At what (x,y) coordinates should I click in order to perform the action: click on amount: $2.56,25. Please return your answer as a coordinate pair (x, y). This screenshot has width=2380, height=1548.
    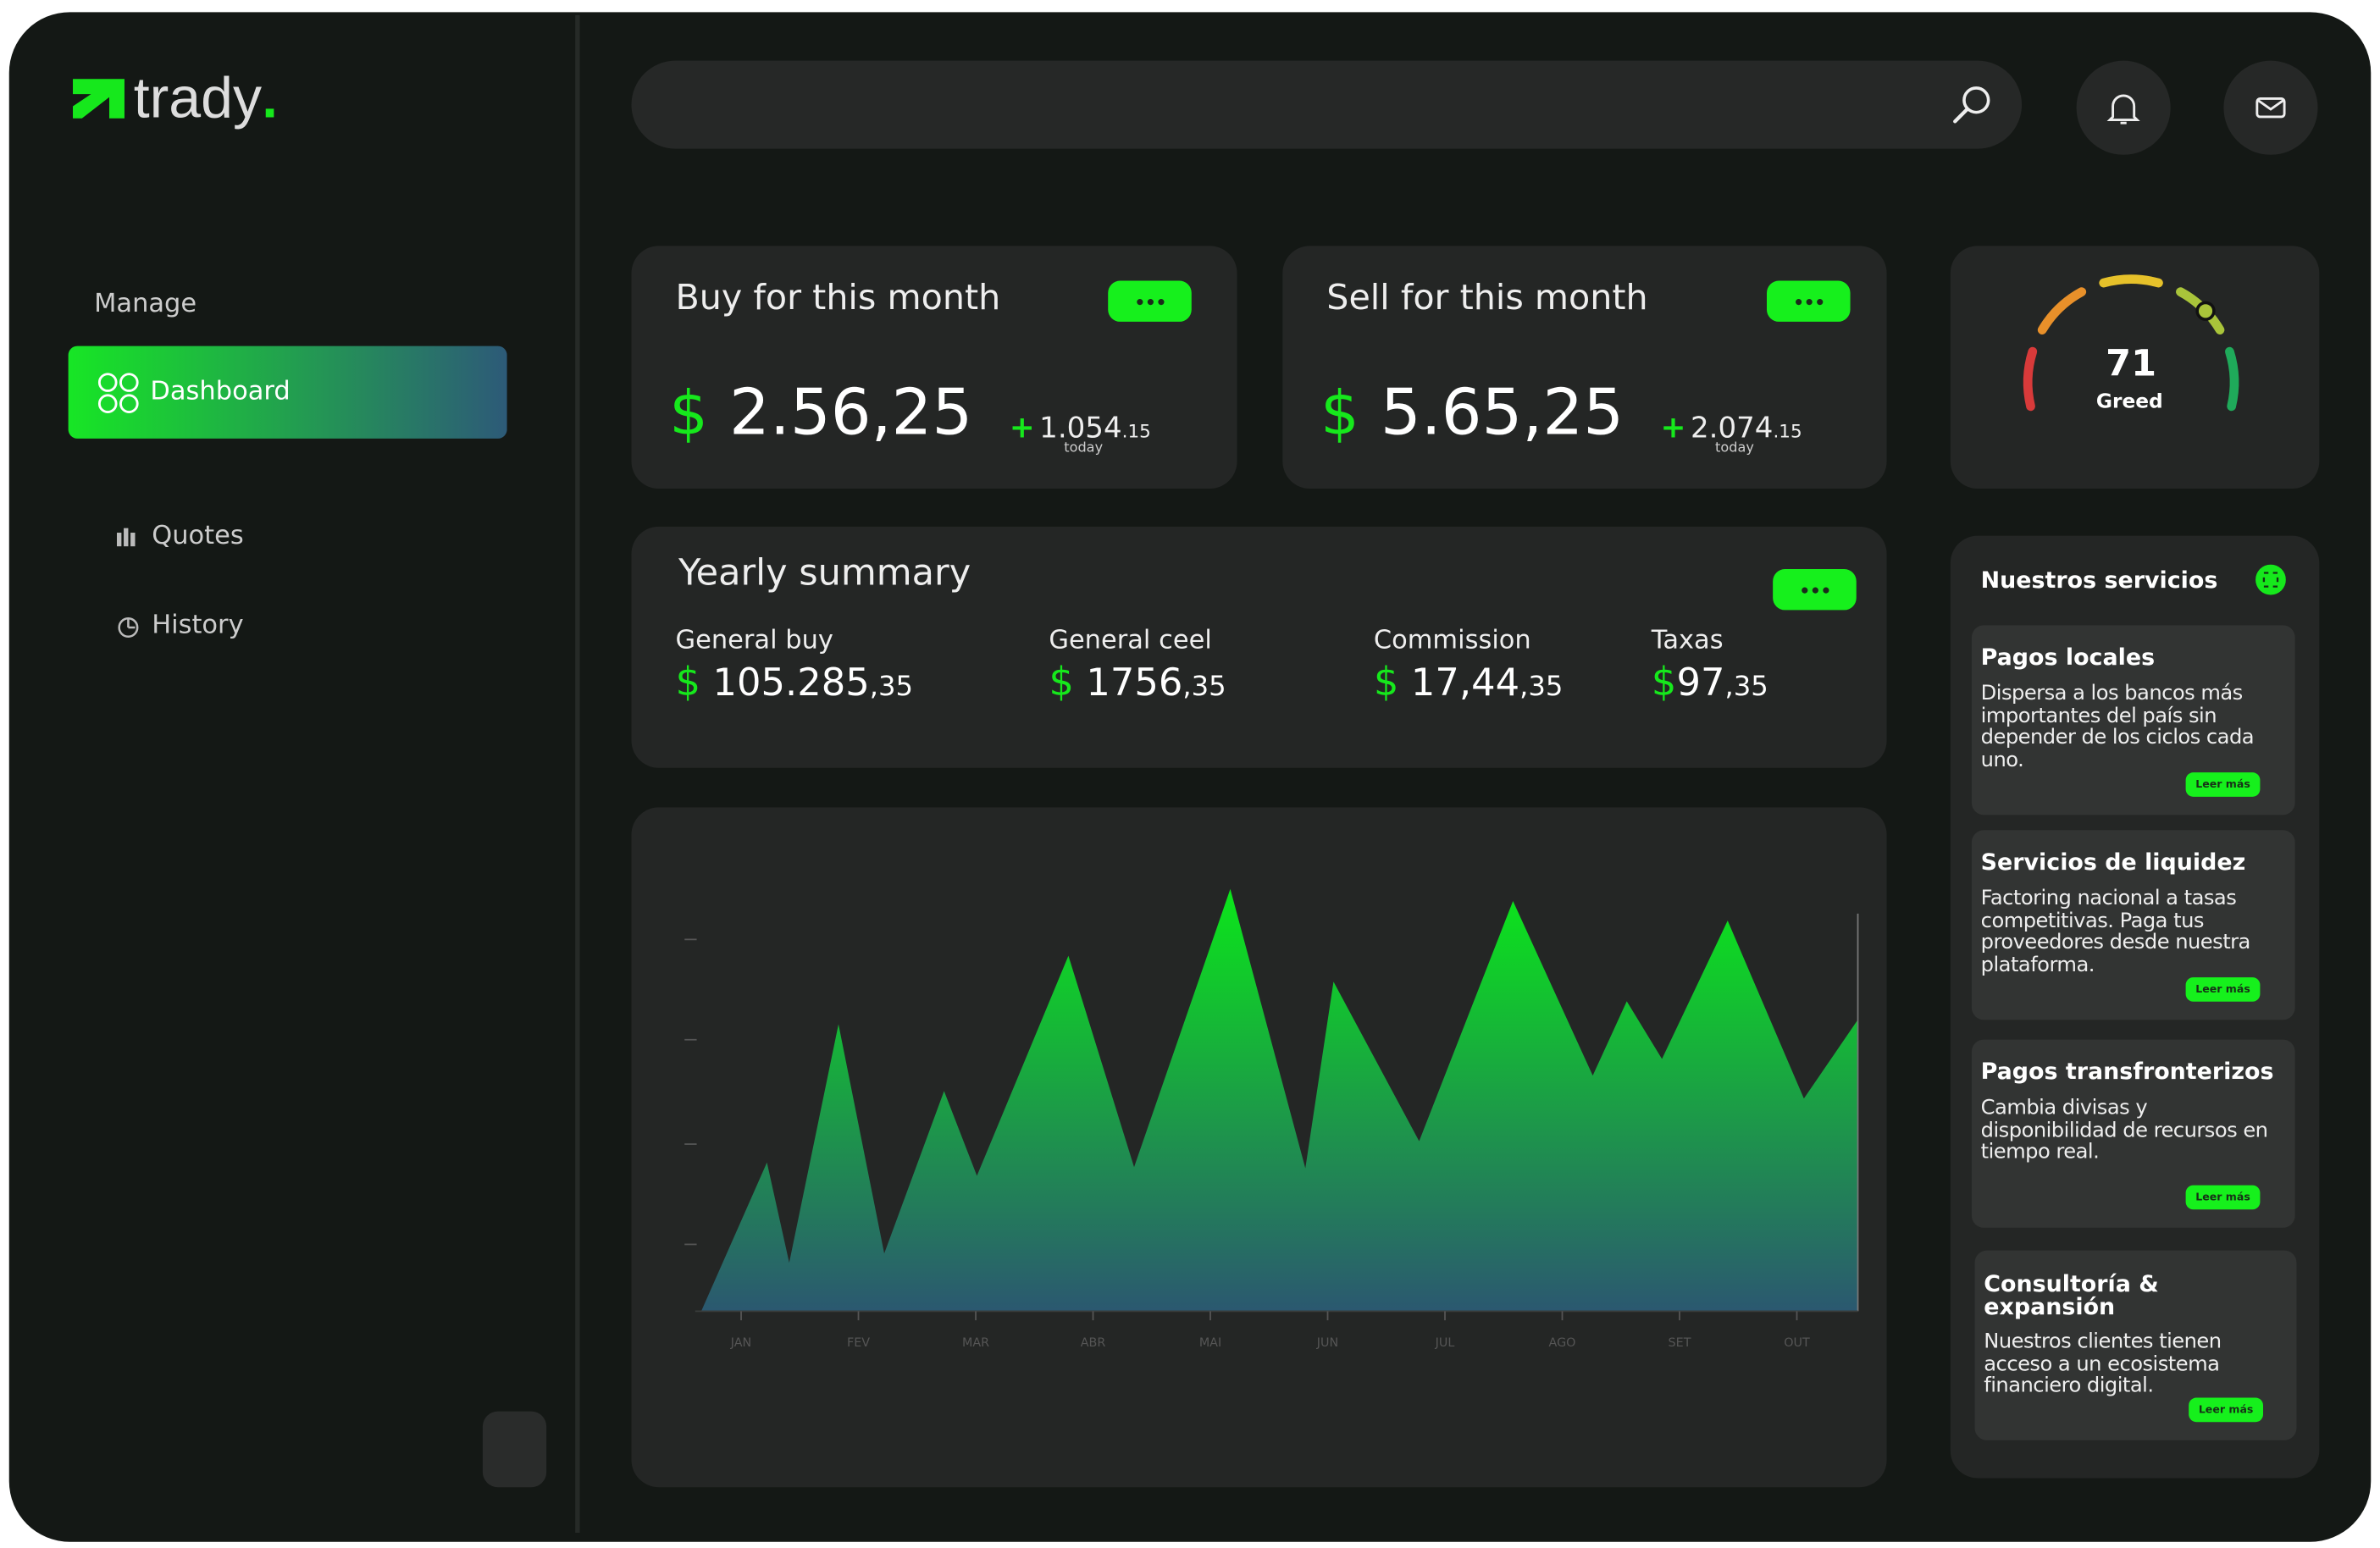
    Looking at the image, I should click on (820, 413).